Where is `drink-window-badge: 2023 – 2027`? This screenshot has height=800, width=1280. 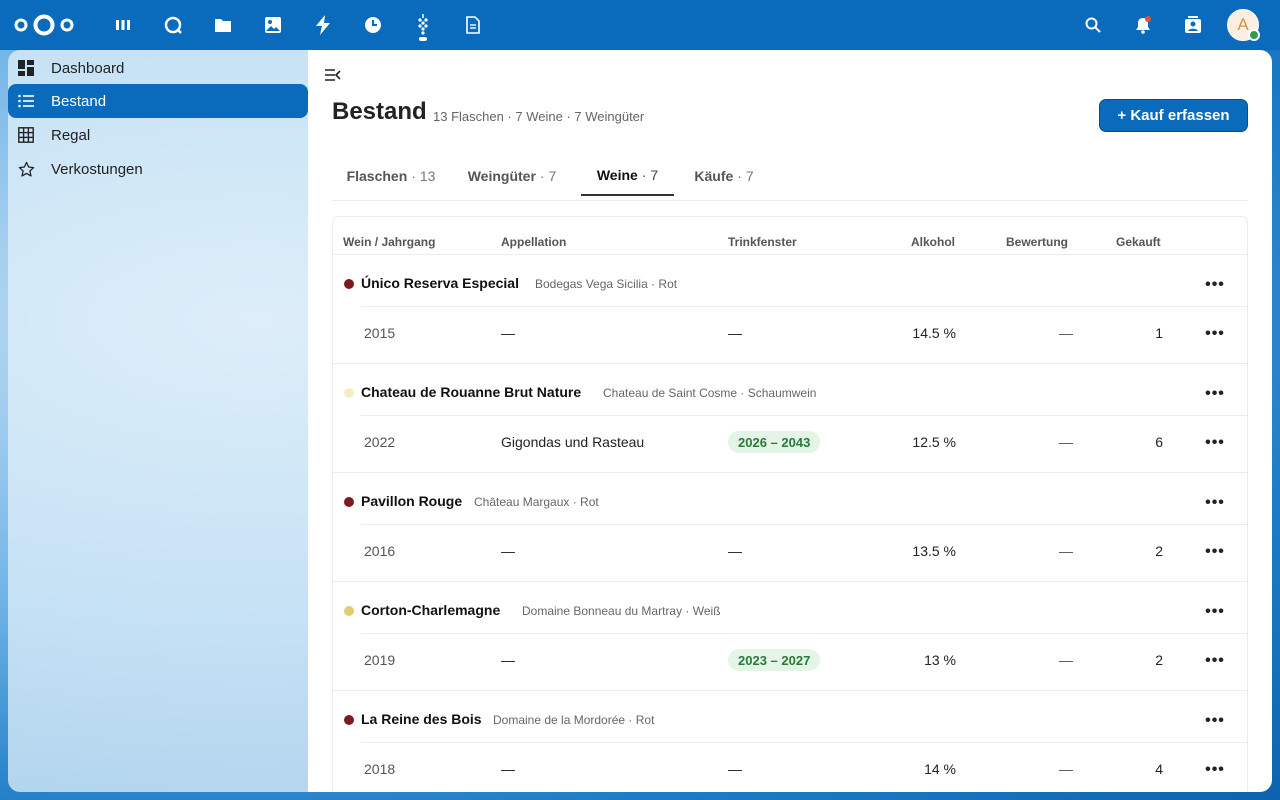 drink-window-badge: 2023 – 2027 is located at coordinates (774, 660).